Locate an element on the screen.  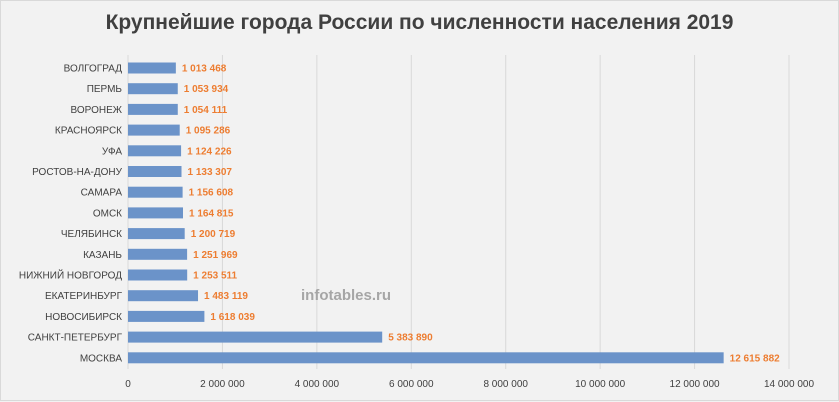
category-label: РОСТОВ-НА-ДОНУ is located at coordinates (77, 172).